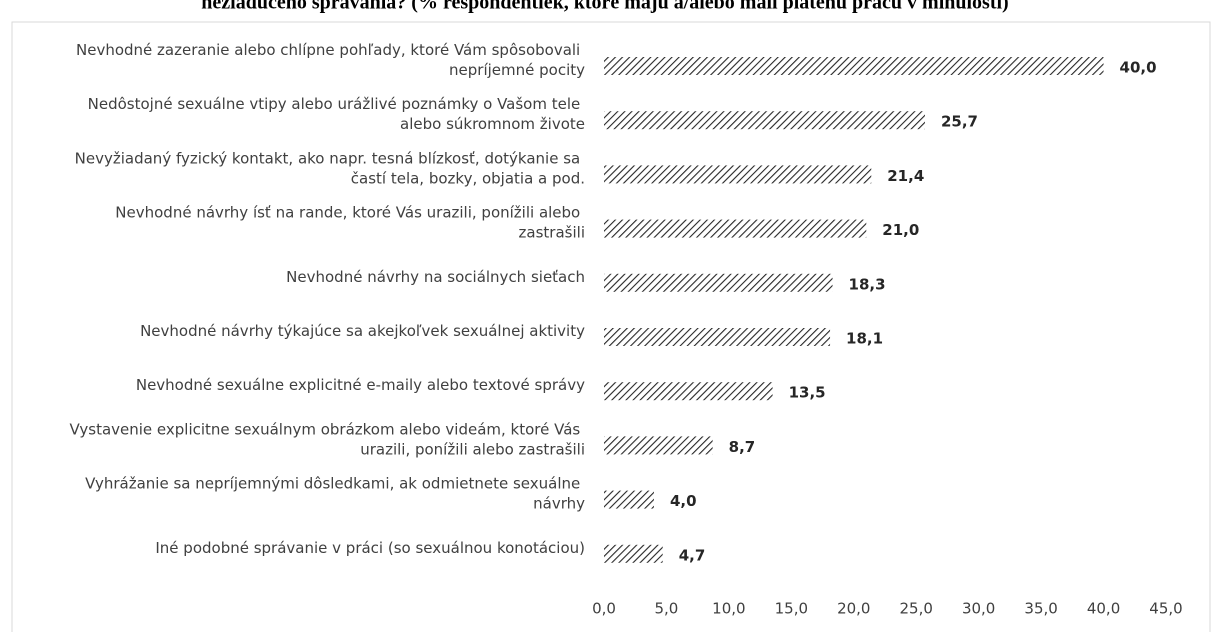  I want to click on x-tick-label: 5,0, so click(667, 609).